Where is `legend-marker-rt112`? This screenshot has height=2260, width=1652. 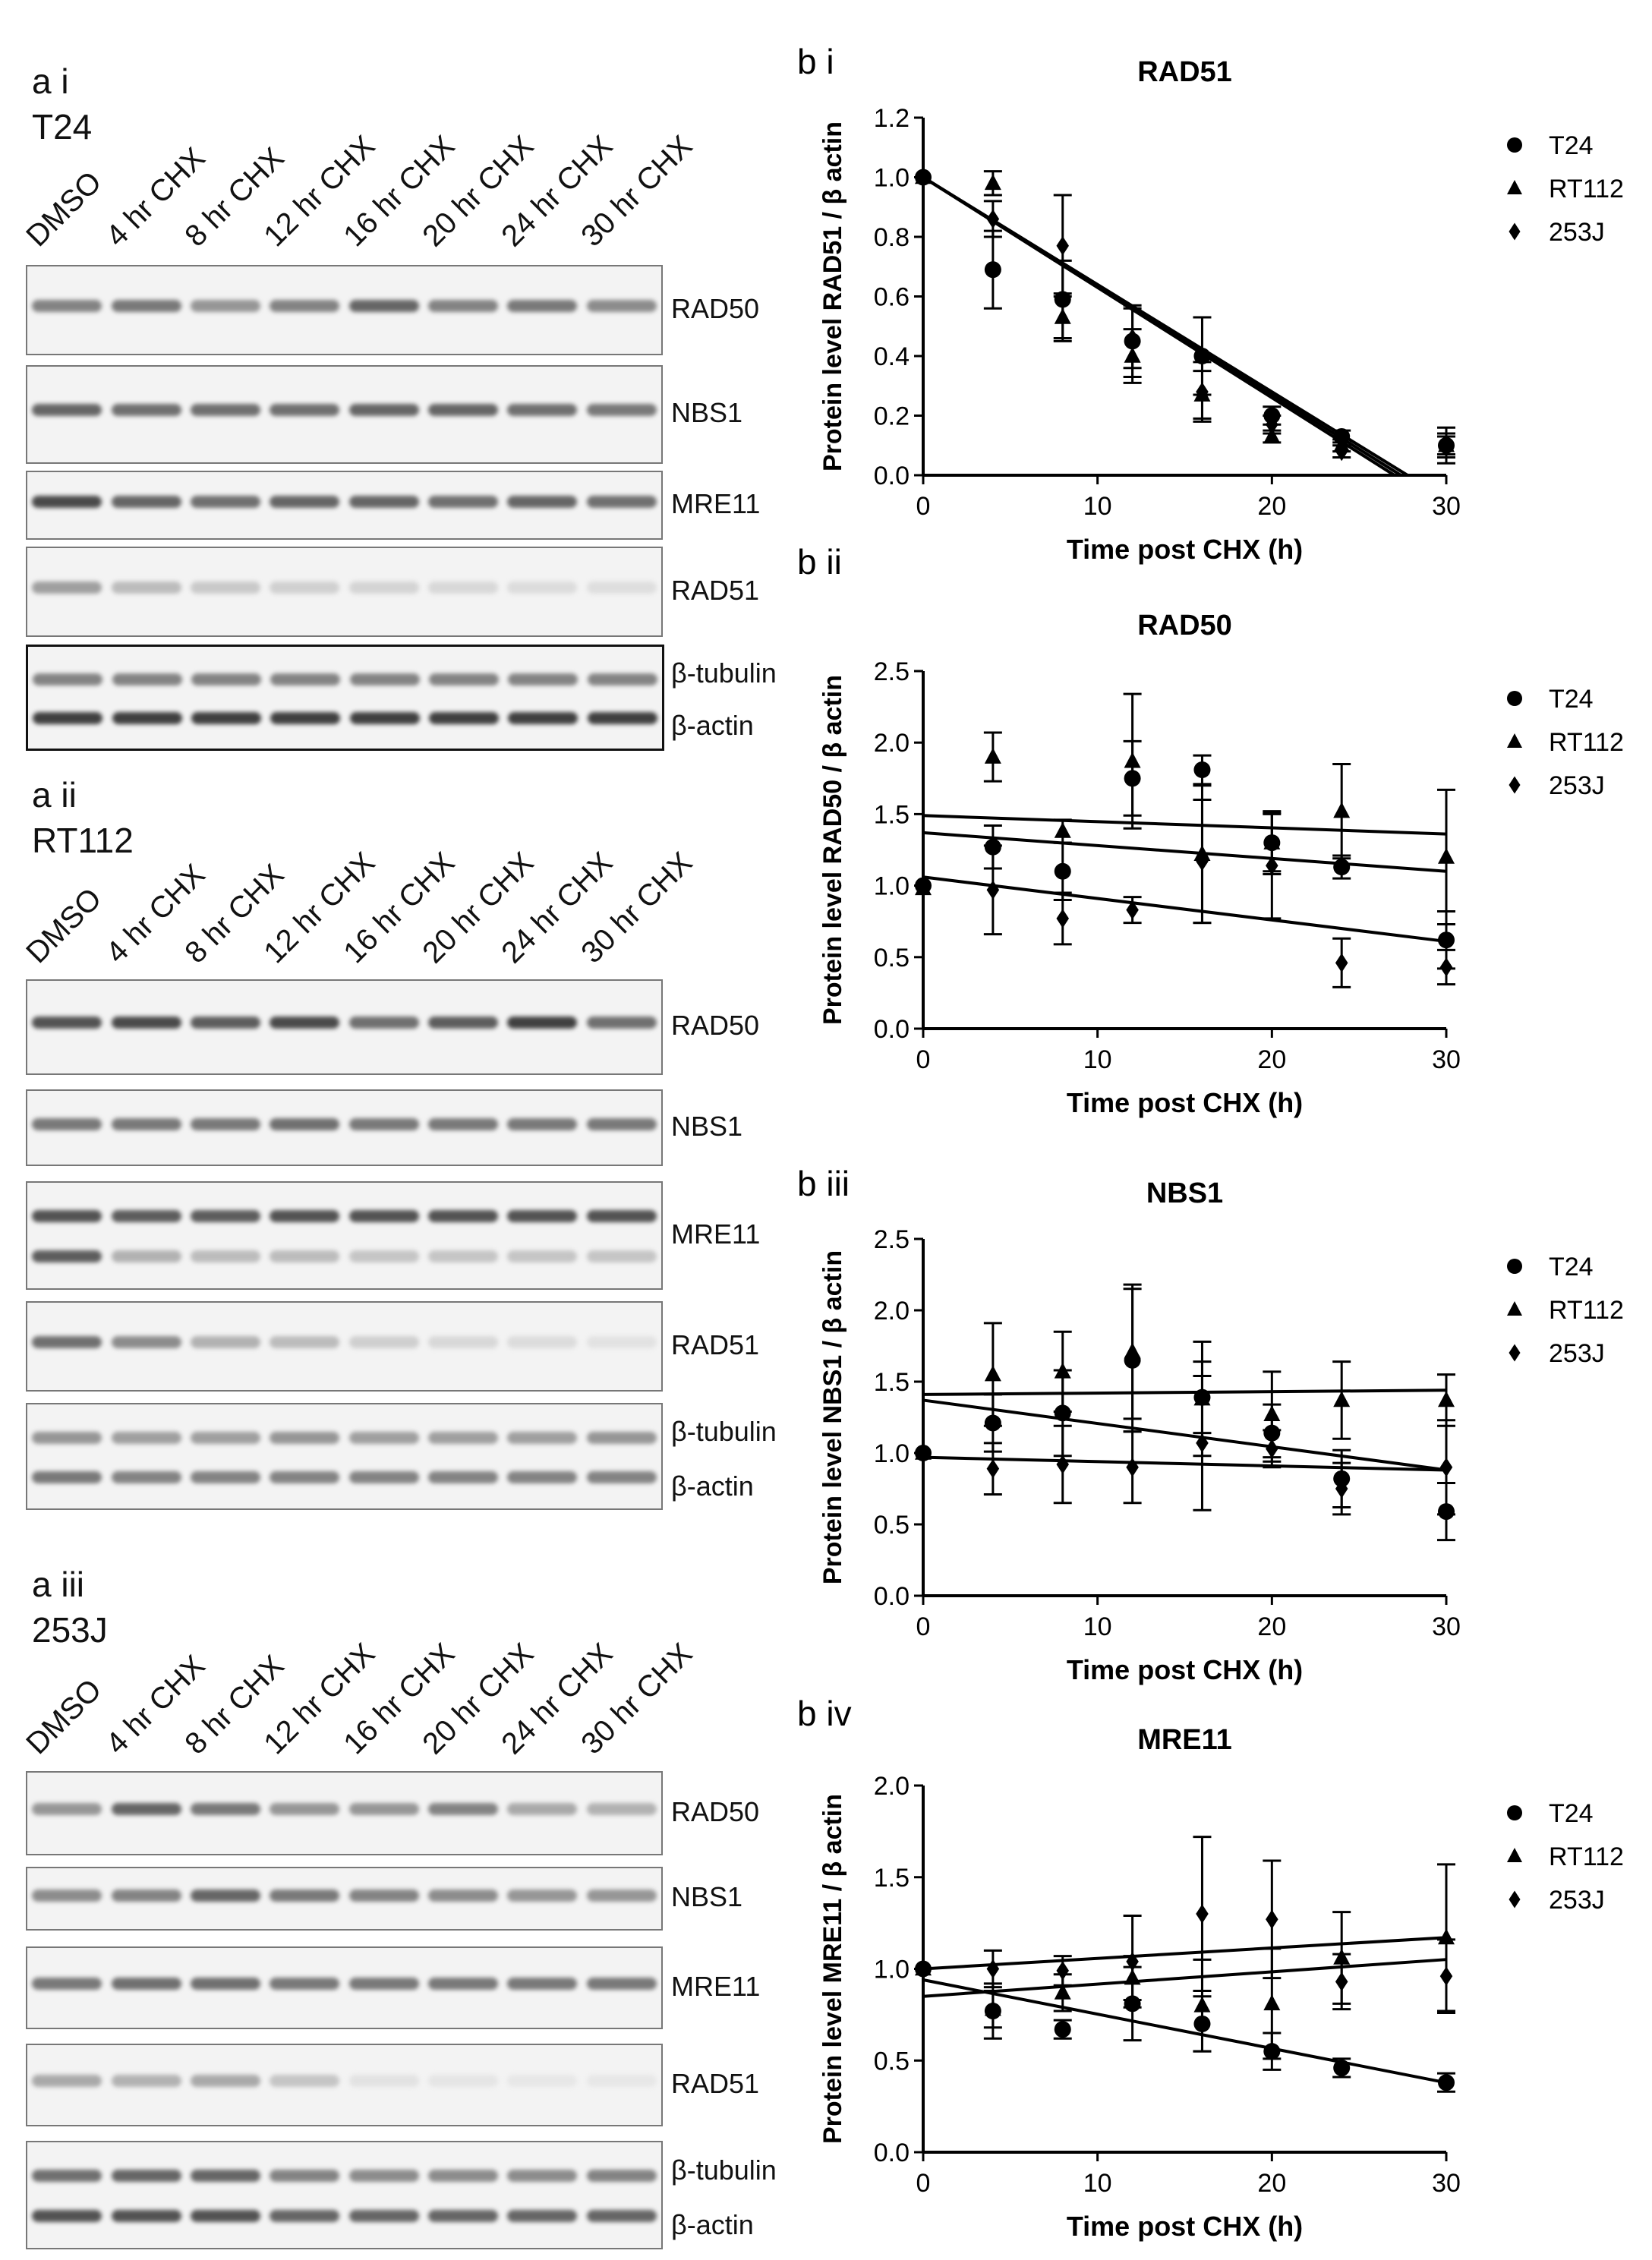
legend-marker-rt112 is located at coordinates (1514, 740).